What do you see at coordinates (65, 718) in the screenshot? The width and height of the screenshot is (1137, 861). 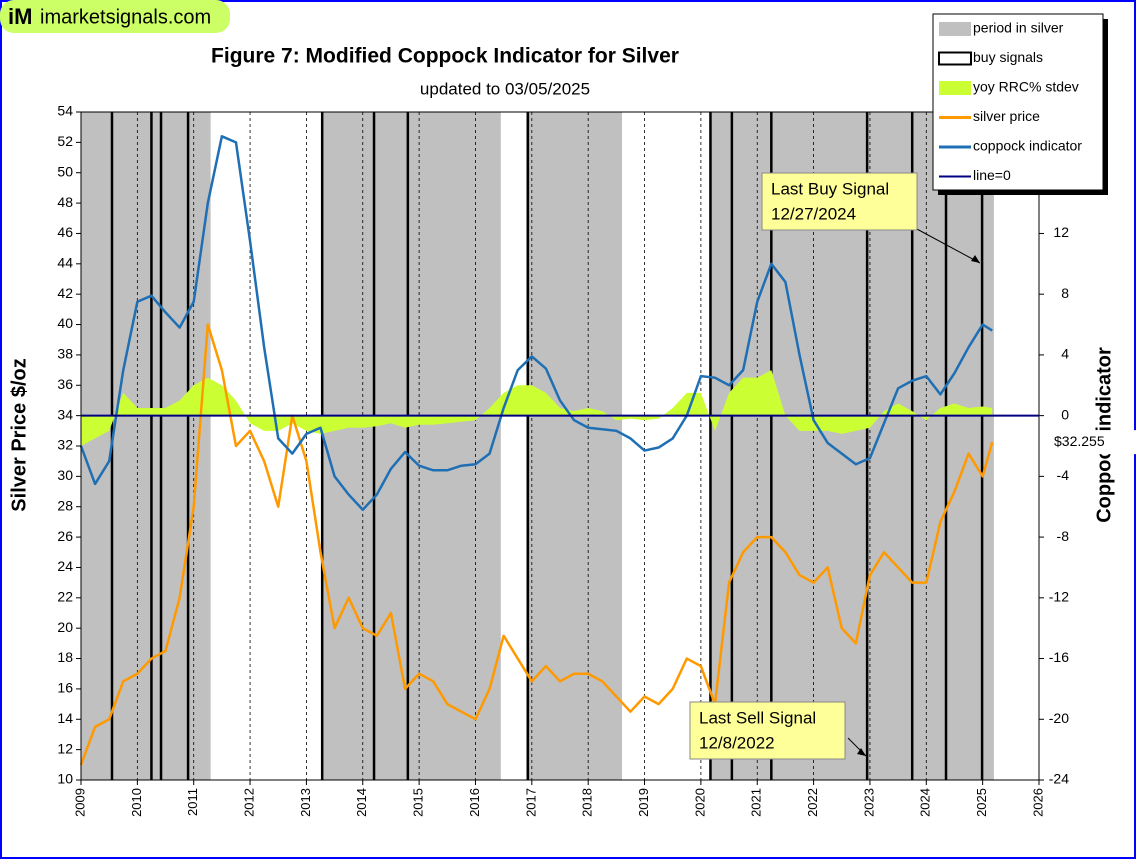 I see `y-tick-label: 14` at bounding box center [65, 718].